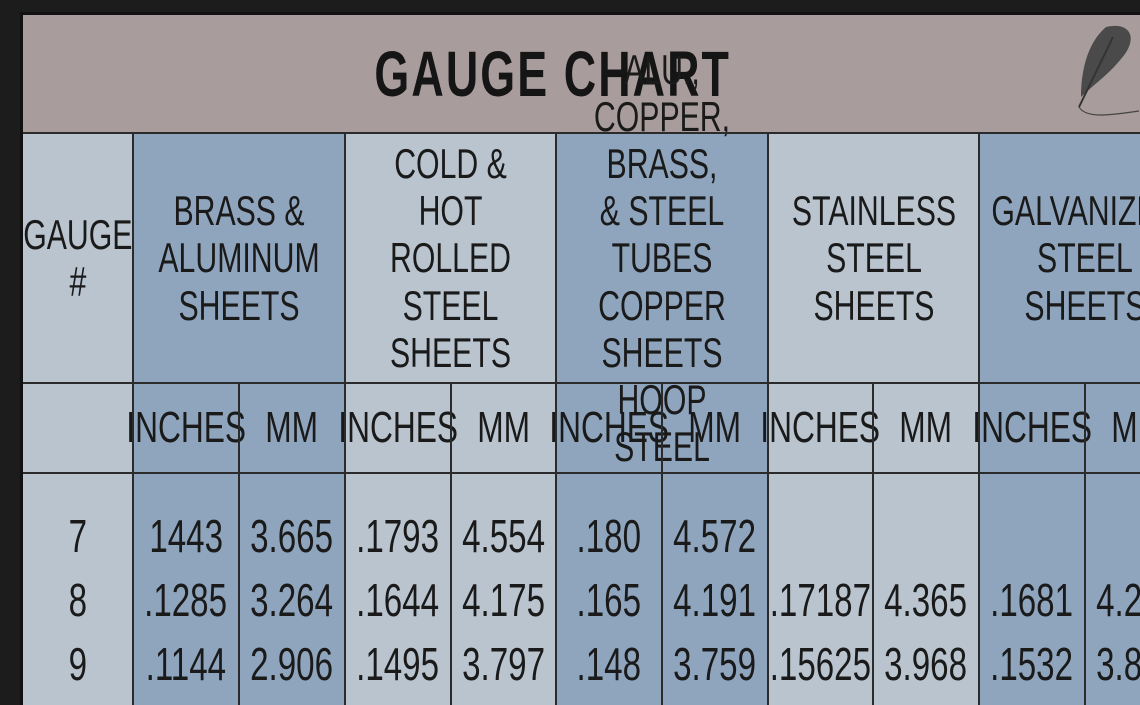 The image size is (1140, 705). I want to click on gauge-number: 7, so click(78, 537).